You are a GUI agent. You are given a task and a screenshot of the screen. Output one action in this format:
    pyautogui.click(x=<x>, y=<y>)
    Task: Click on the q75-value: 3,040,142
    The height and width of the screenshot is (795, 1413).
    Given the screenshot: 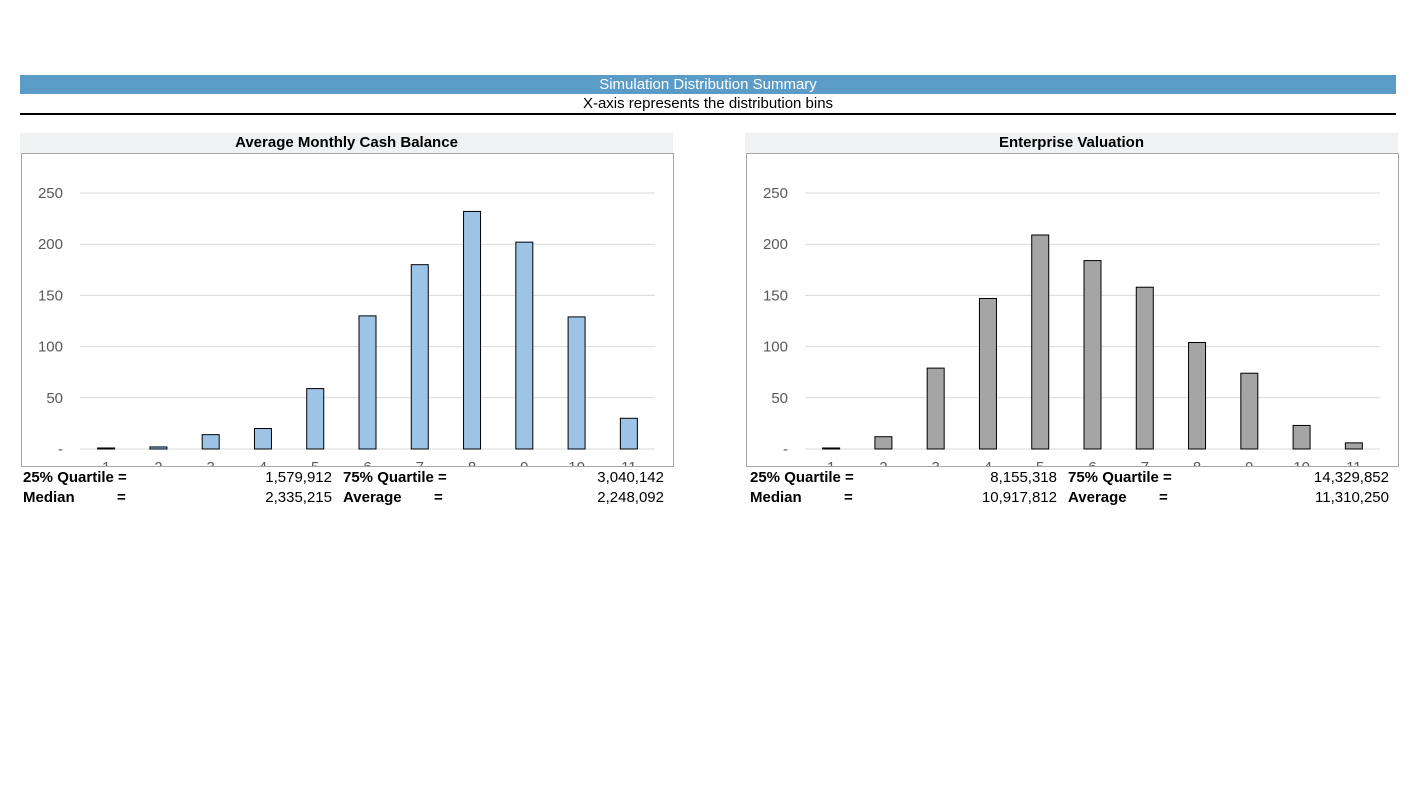 What is the action you would take?
    pyautogui.click(x=630, y=477)
    